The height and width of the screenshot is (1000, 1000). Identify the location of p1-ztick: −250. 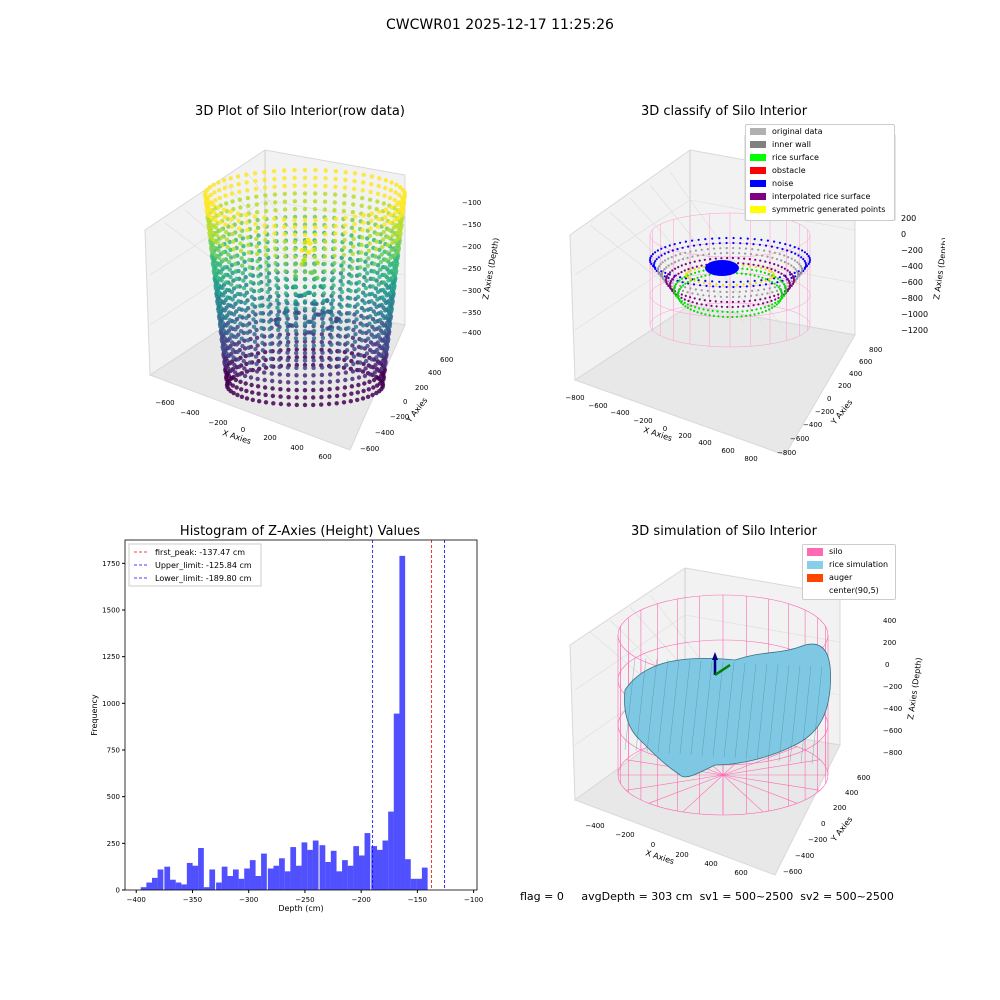
(471, 269).